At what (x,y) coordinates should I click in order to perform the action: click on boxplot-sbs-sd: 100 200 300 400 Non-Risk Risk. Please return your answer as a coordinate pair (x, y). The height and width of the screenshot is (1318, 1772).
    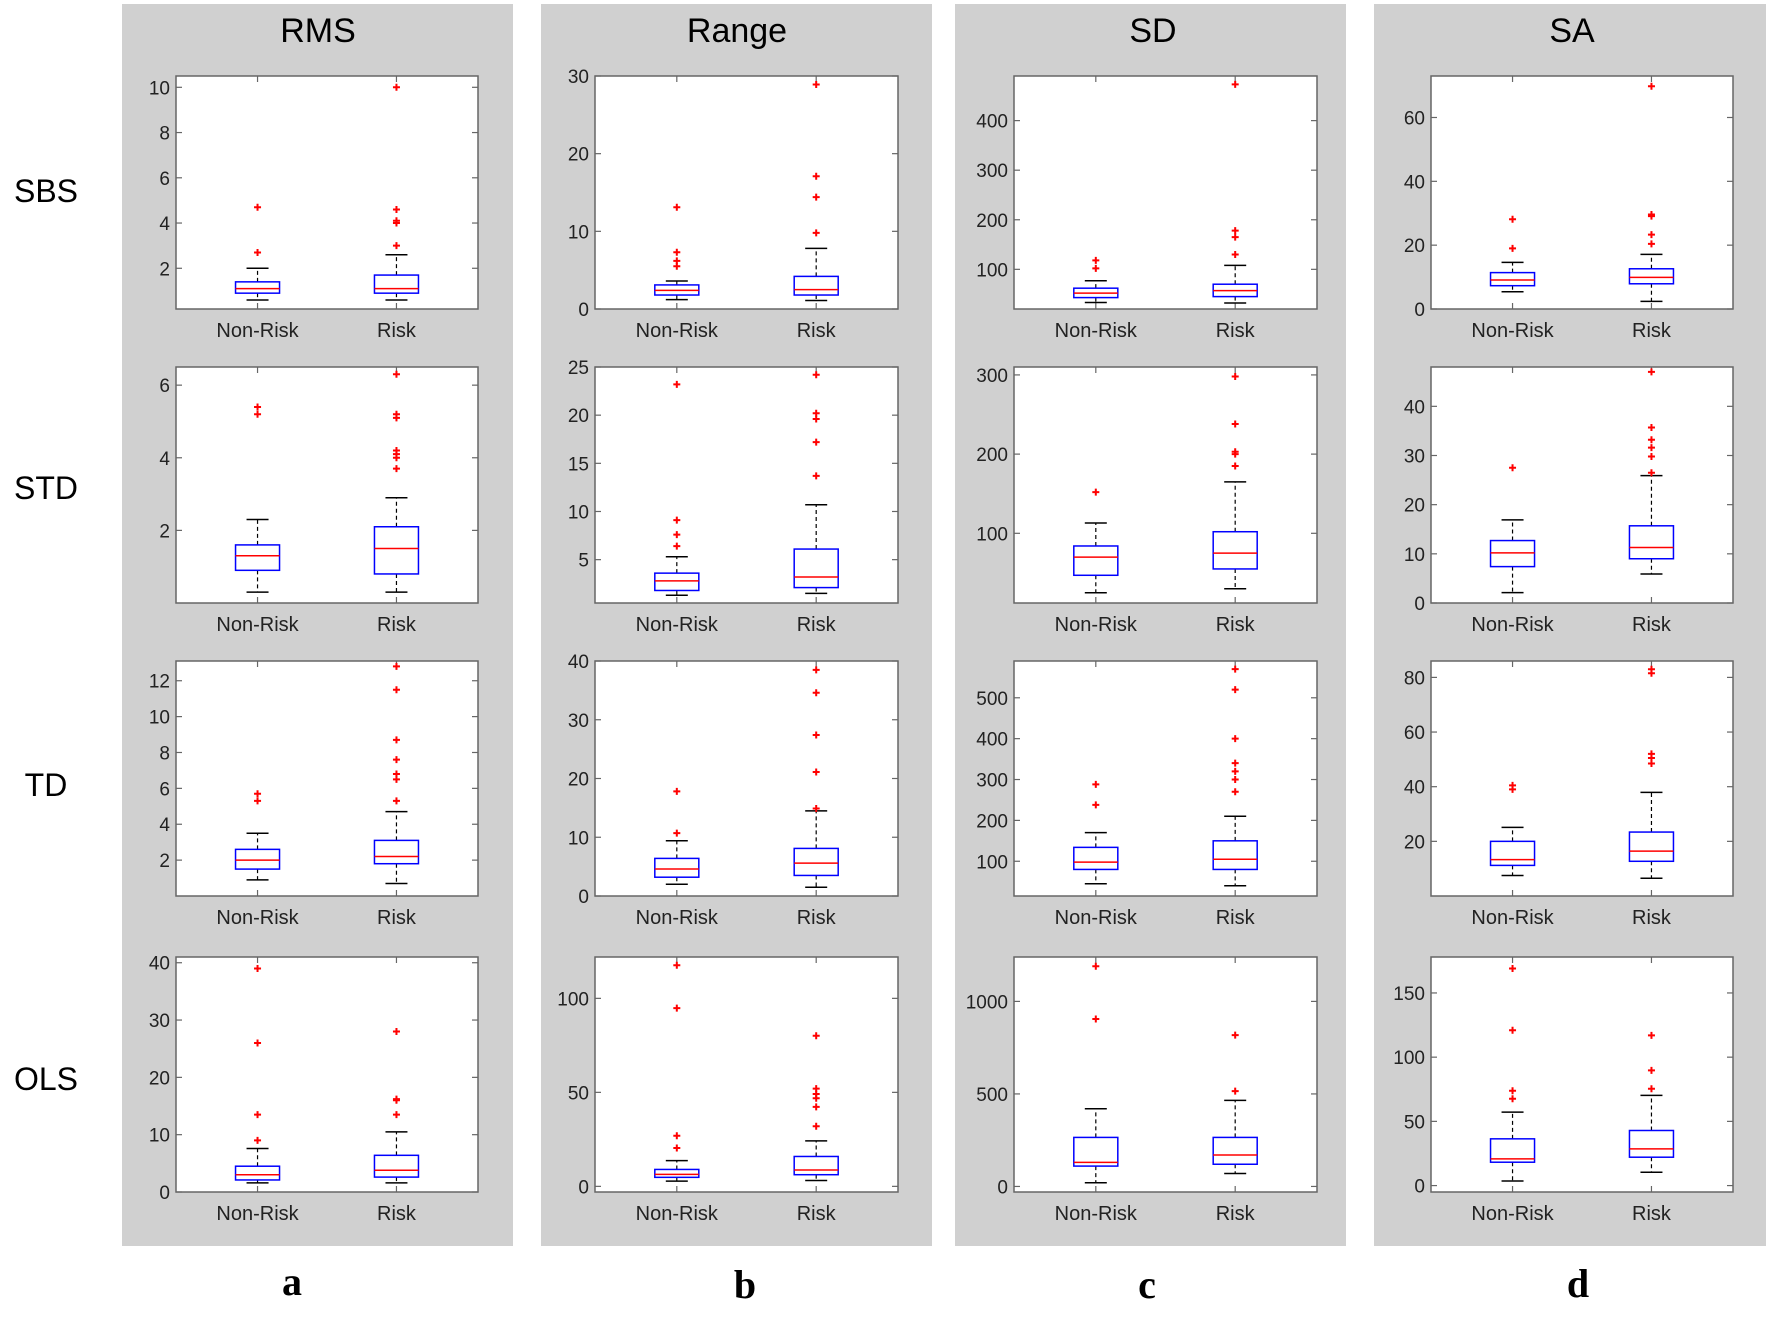
    Looking at the image, I should click on (1147, 208).